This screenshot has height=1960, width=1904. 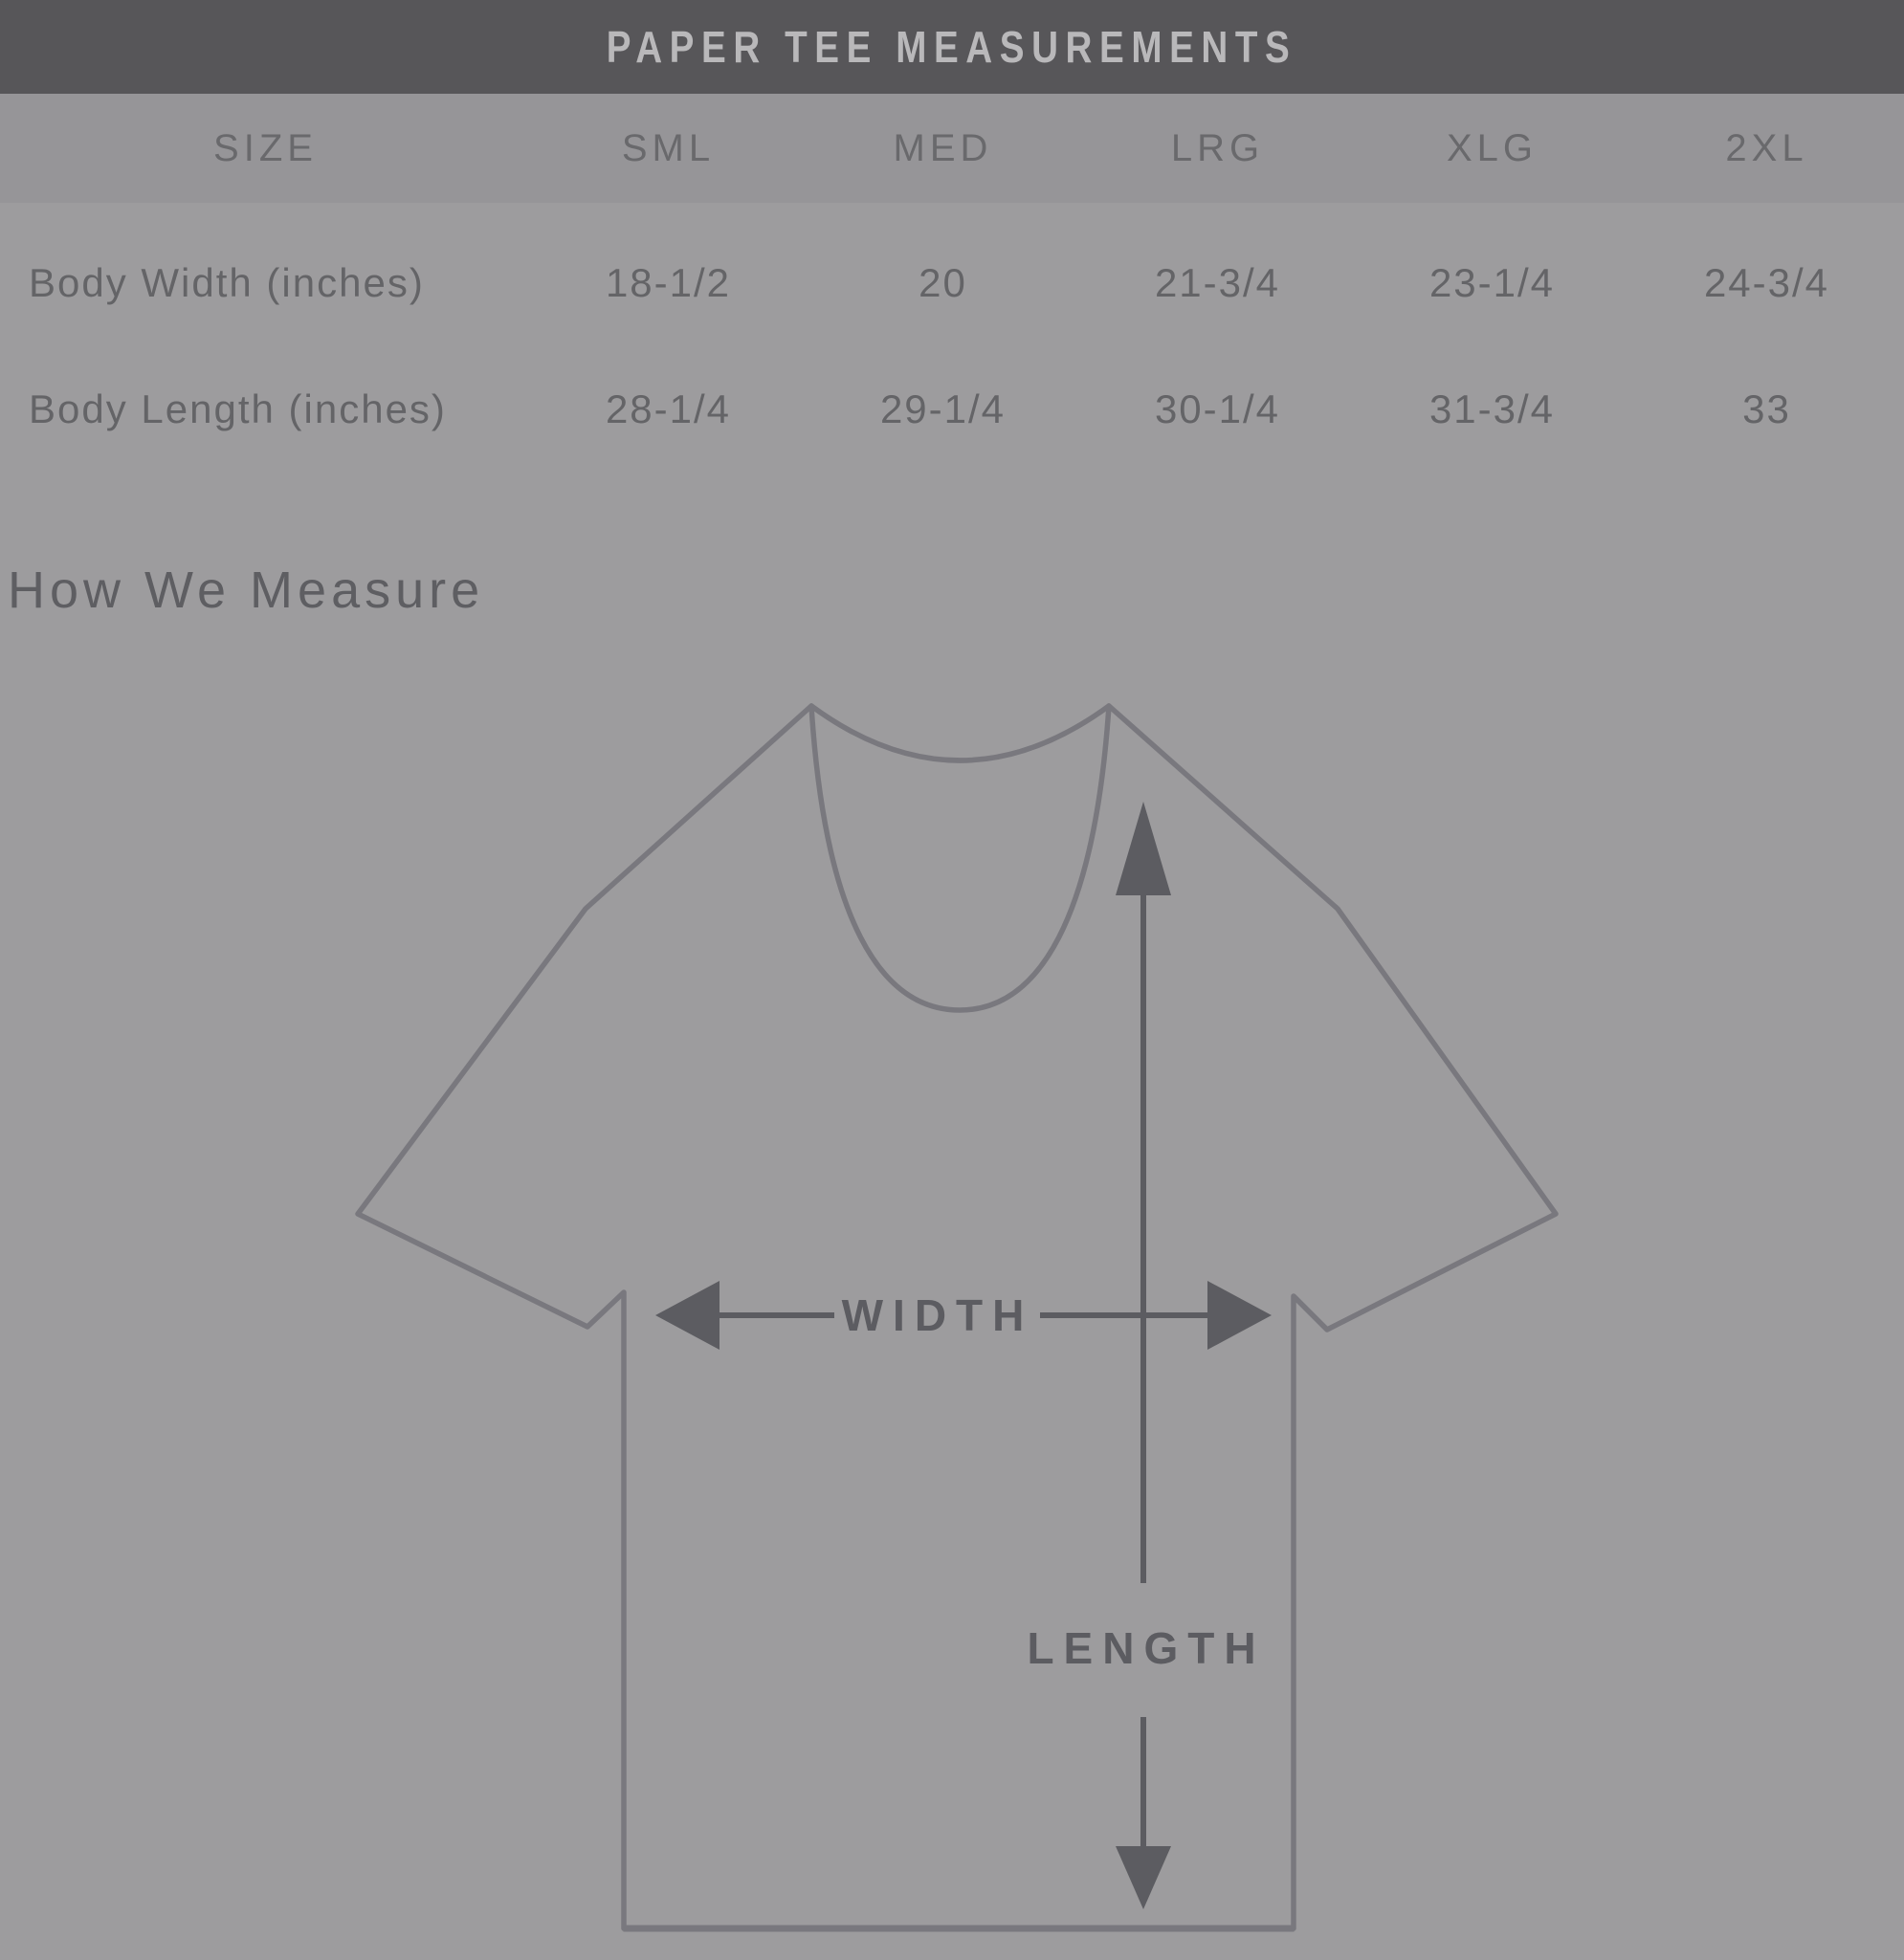 What do you see at coordinates (1217, 282) in the screenshot?
I see `body-width-lrg: 21-3/4` at bounding box center [1217, 282].